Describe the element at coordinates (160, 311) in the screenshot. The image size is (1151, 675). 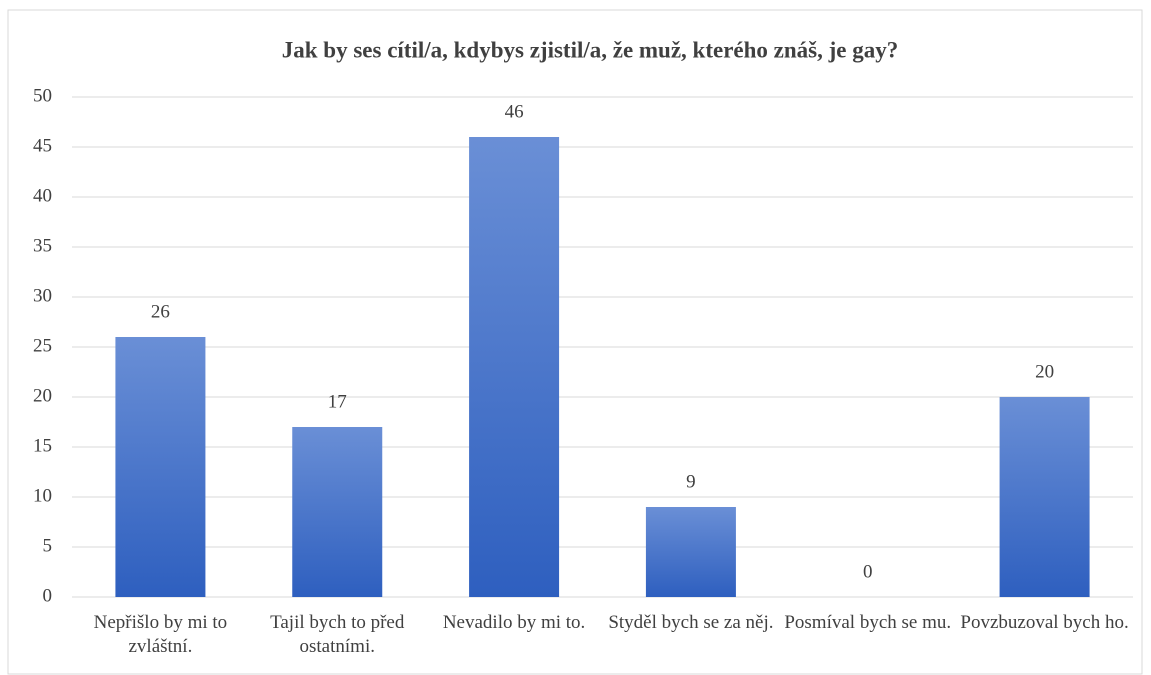
I see `value-label: 26` at that location.